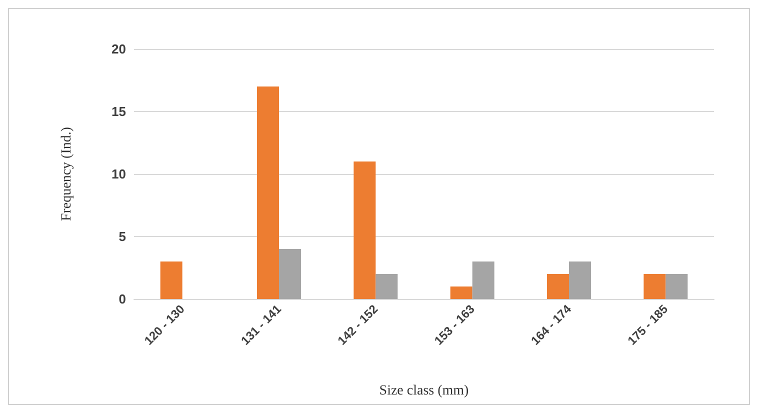  What do you see at coordinates (119, 174) in the screenshot?
I see `y-tick-label: 10` at bounding box center [119, 174].